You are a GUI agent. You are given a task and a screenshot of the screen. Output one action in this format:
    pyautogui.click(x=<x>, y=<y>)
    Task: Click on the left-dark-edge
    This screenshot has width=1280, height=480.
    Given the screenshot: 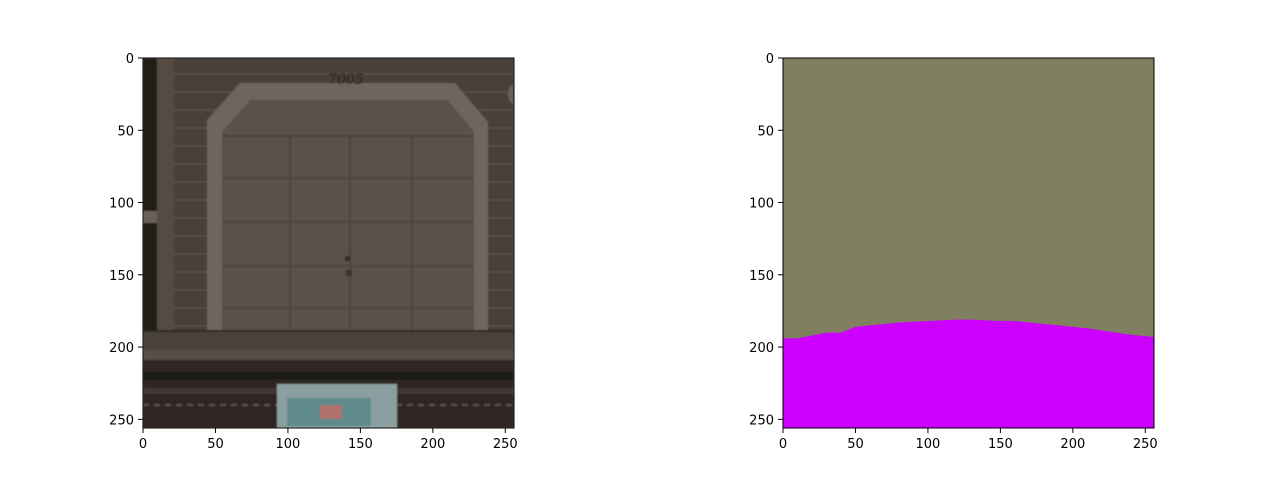 What is the action you would take?
    pyautogui.click(x=150, y=198)
    